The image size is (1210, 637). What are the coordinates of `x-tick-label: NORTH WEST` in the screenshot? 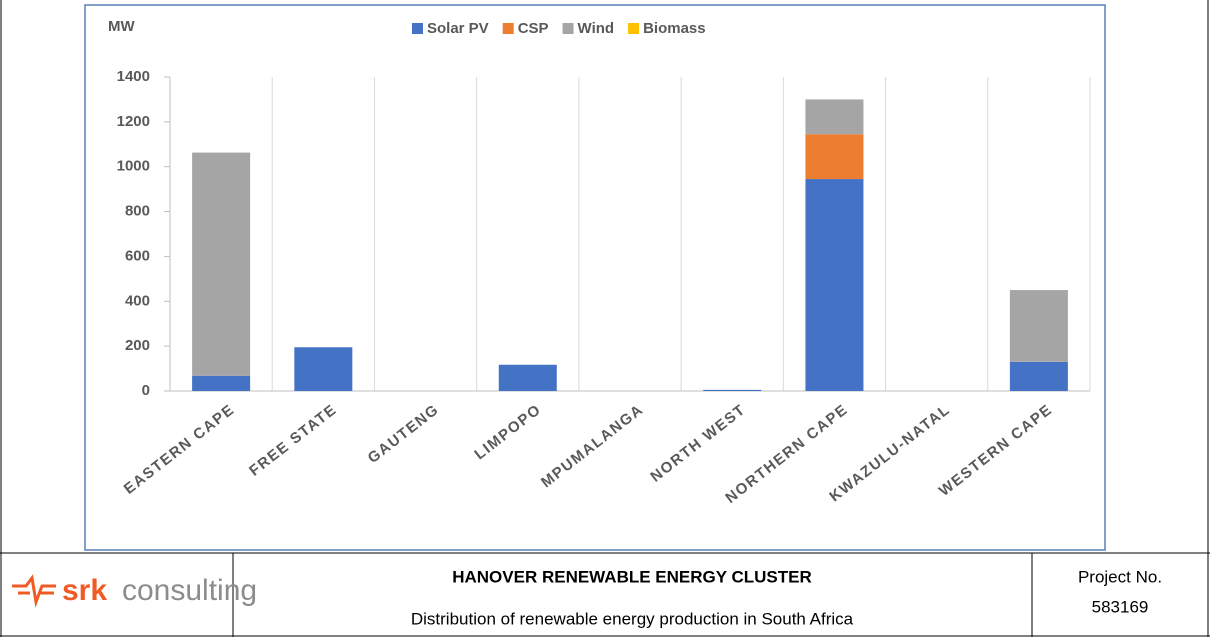 It's located at (698, 443).